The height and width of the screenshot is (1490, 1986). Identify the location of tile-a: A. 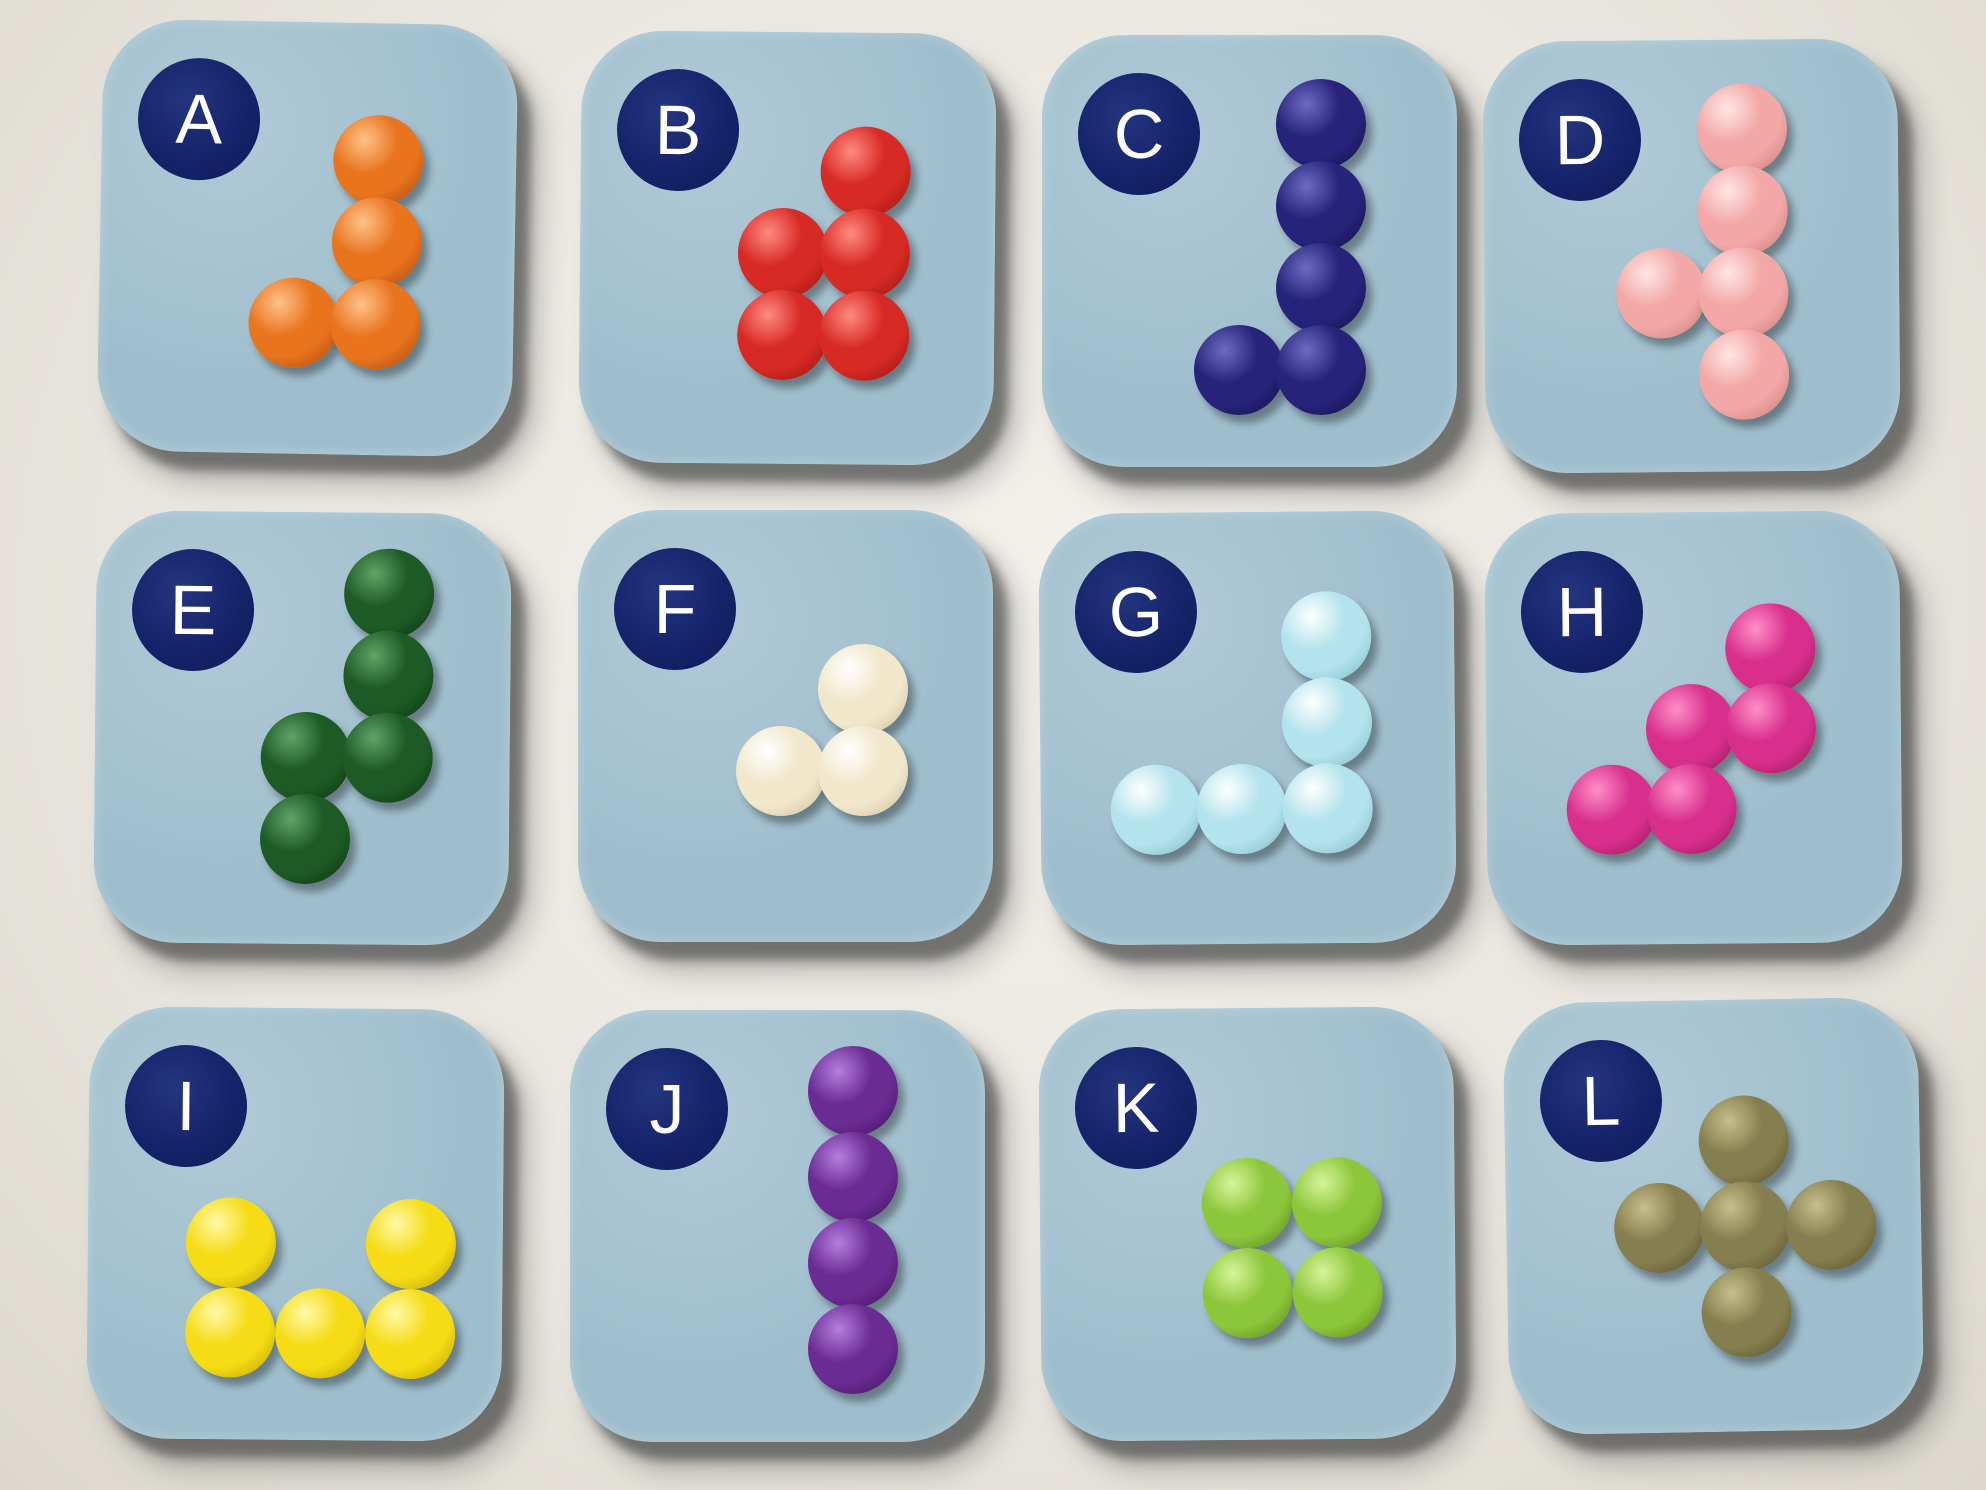
(307, 238).